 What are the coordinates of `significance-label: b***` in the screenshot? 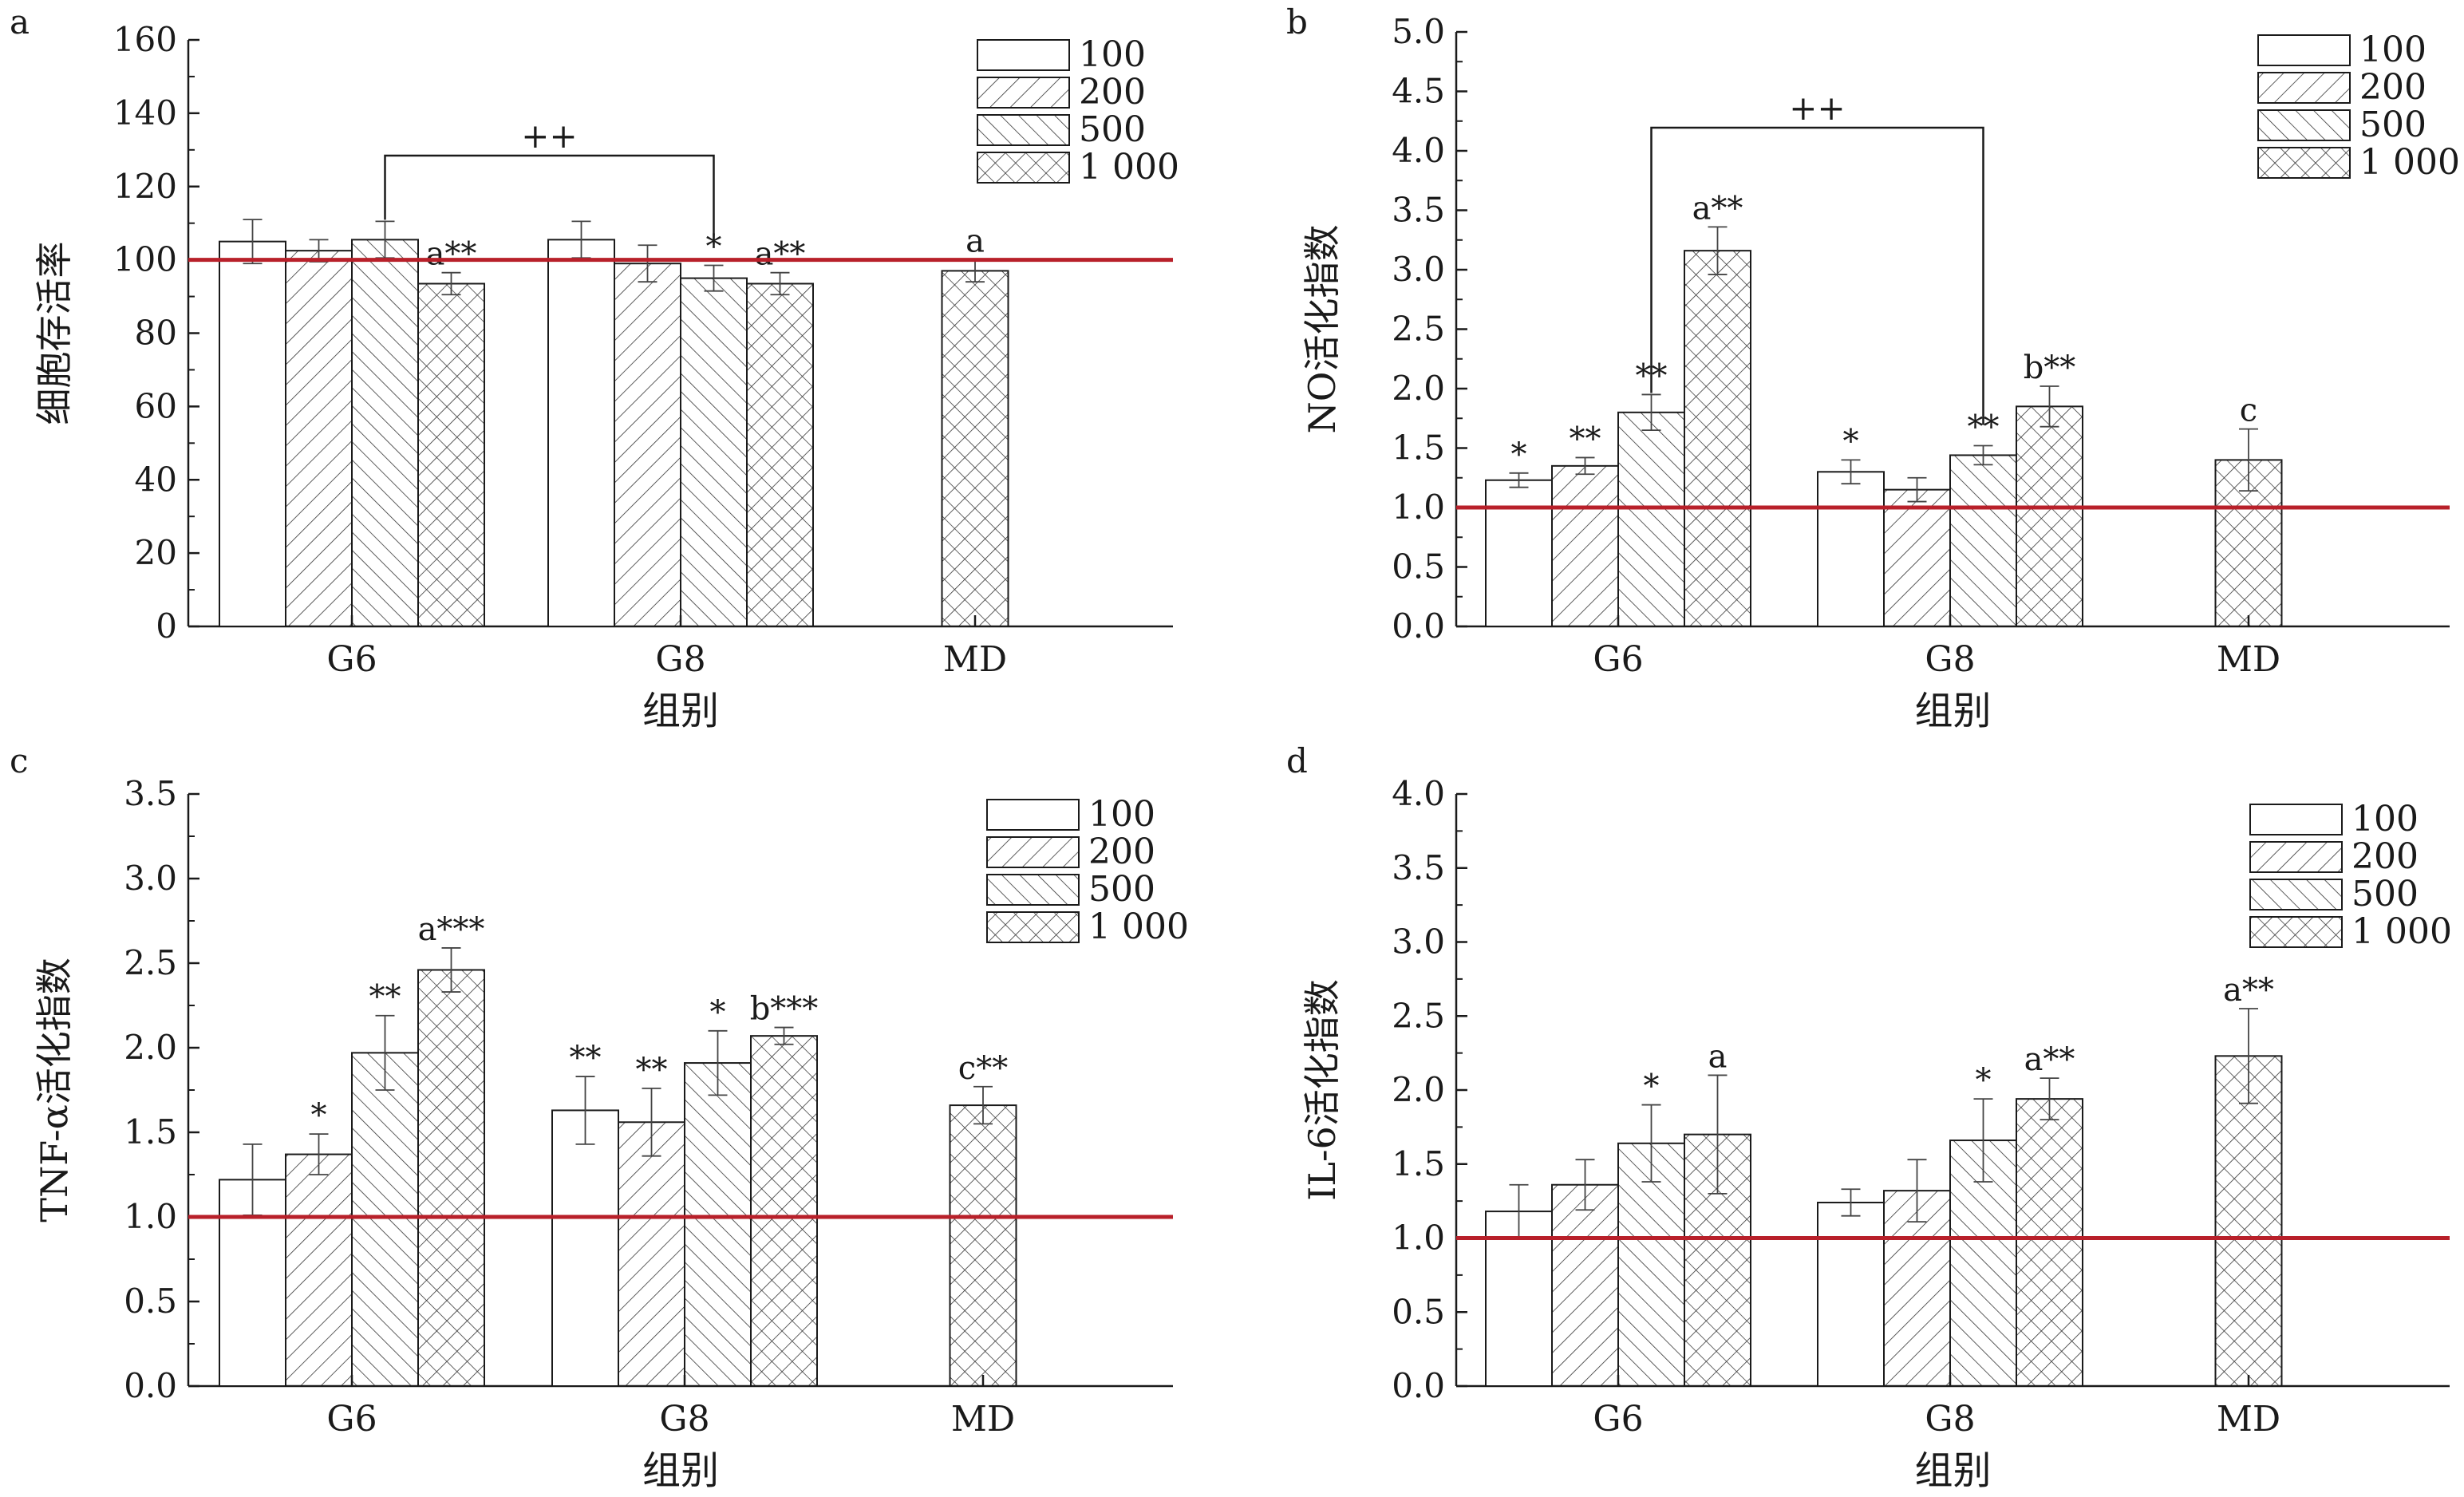 It's located at (784, 1010).